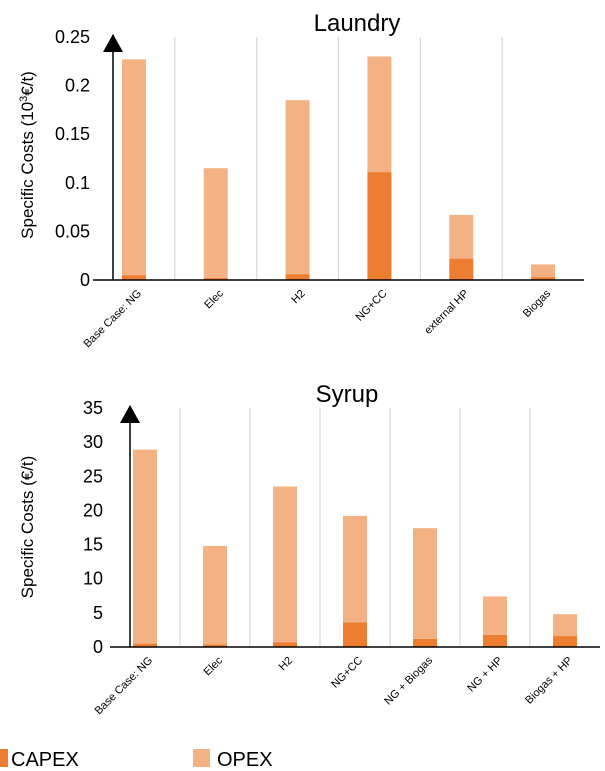 Image resolution: width=605 pixels, height=771 pixels. I want to click on y-tick-label: 0.05, so click(72, 231).